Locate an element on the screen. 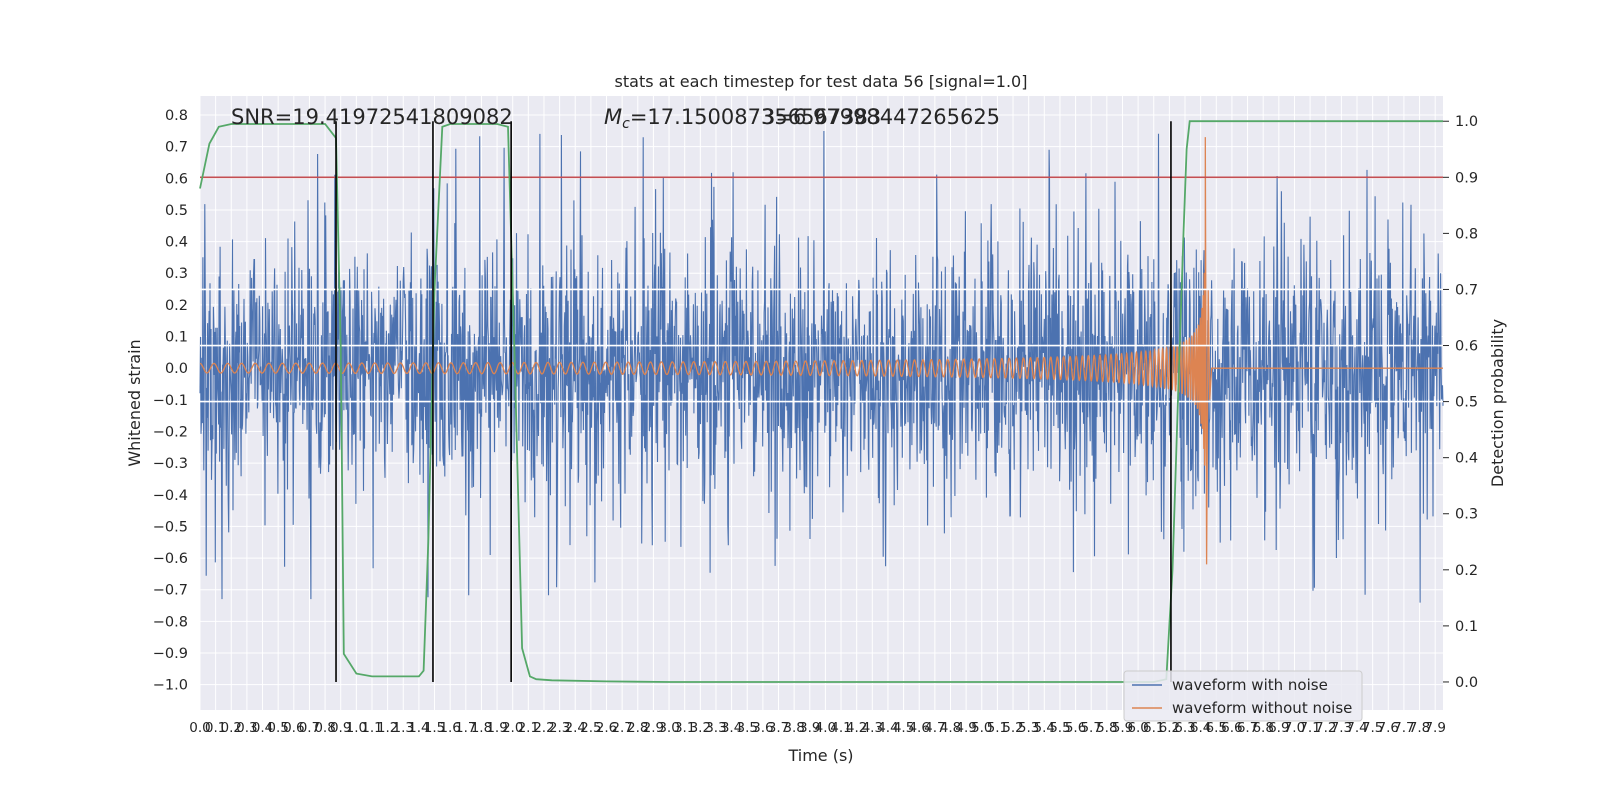  x-tick-label: 5.4 is located at coordinates (1044, 728).